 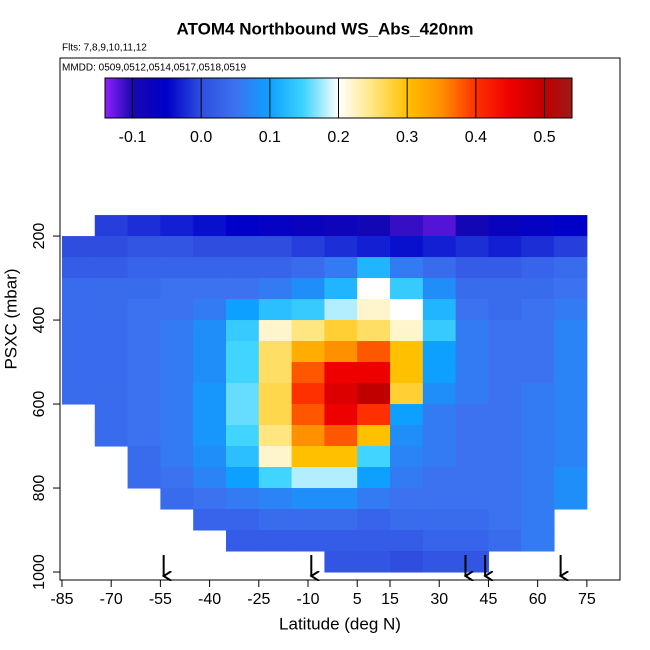 I want to click on x-tick-label: -55, so click(x=160, y=599).